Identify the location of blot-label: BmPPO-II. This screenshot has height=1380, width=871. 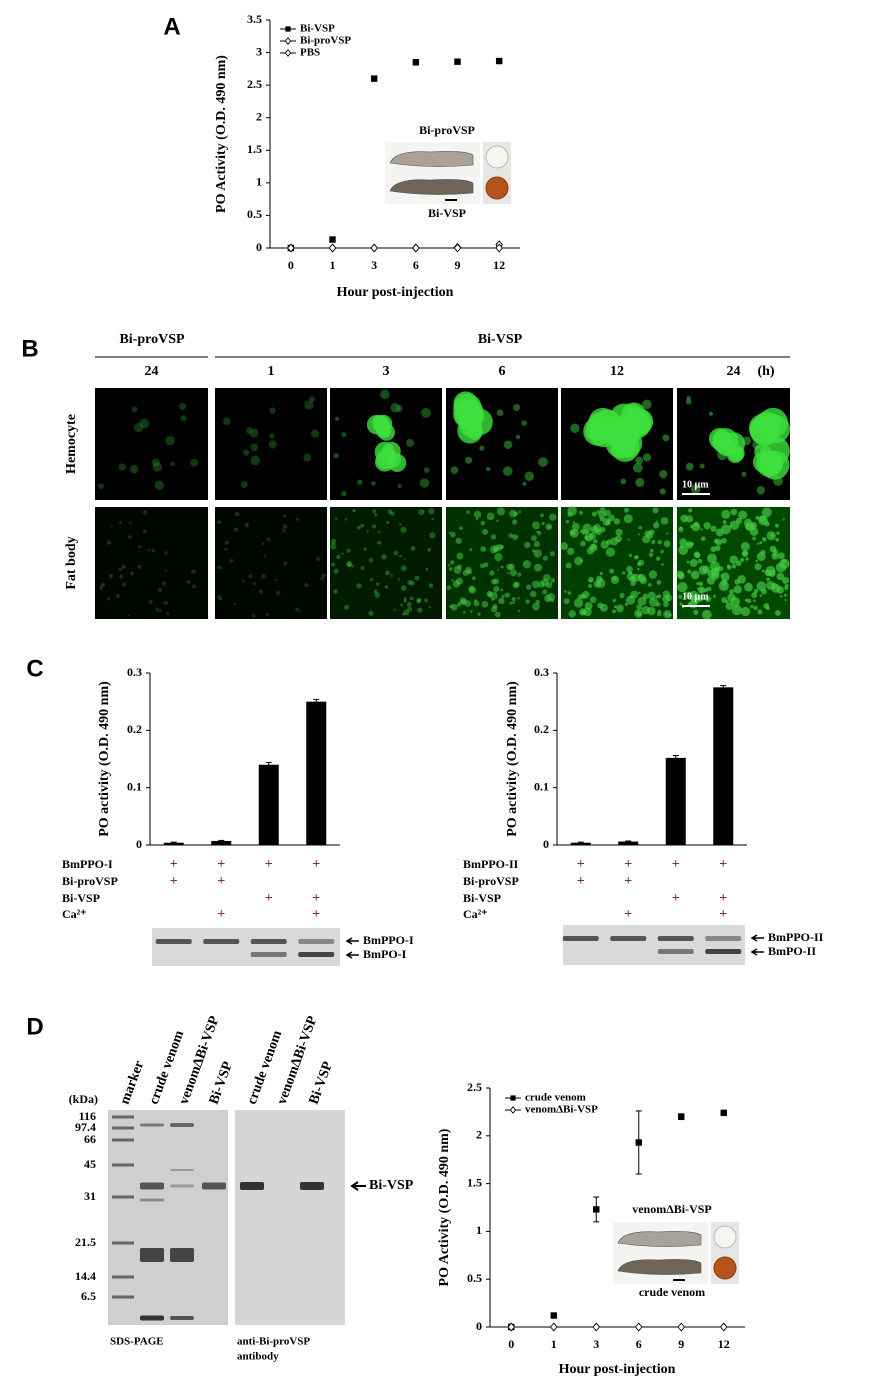
(796, 937).